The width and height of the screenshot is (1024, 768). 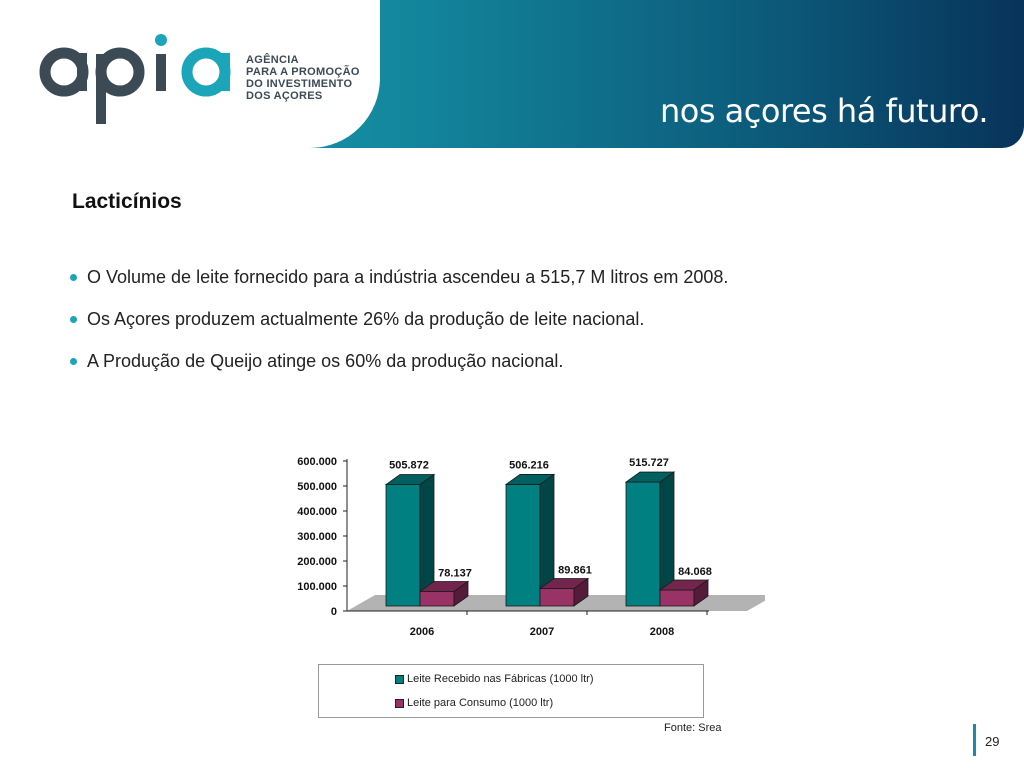 I want to click on bar-leite-consumo-2006, so click(x=437, y=599).